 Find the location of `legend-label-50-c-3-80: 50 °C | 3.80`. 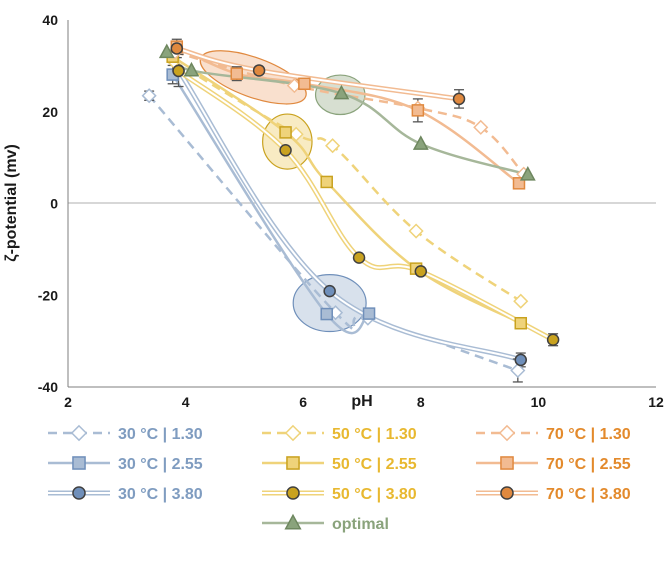

legend-label-50-c-3-80: 50 °C | 3.80 is located at coordinates (374, 494).